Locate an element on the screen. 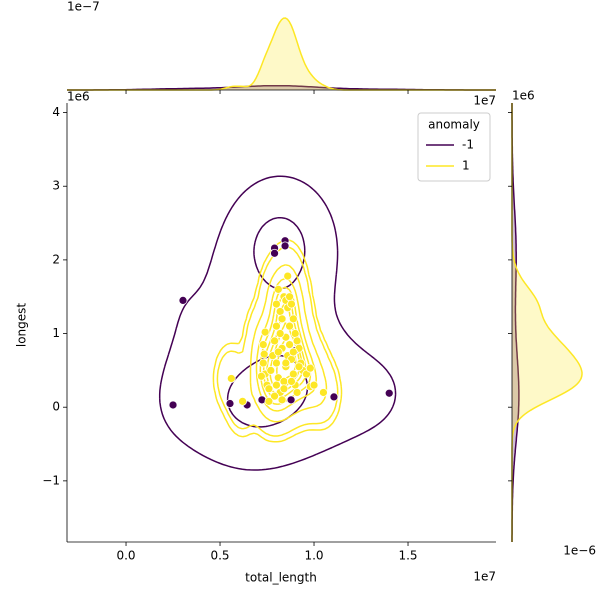 The height and width of the screenshot is (600, 600). legend-title: anomaly is located at coordinates (454, 125).